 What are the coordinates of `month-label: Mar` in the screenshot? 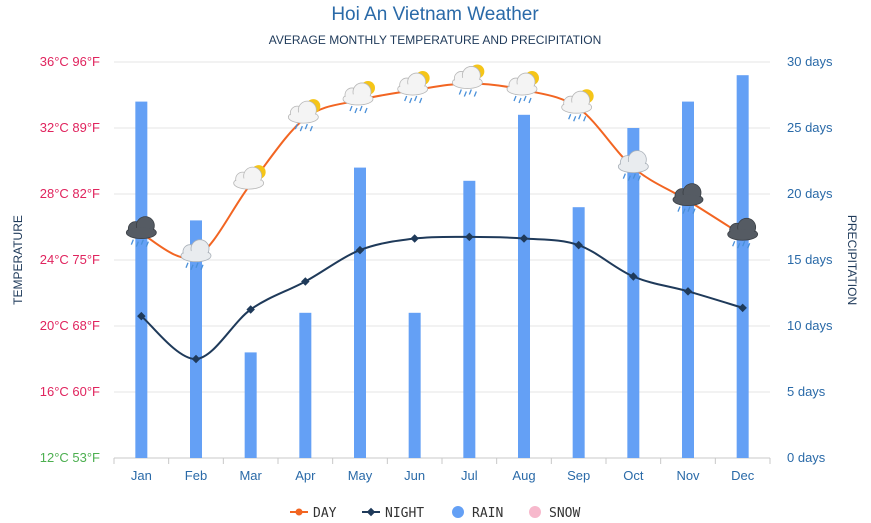 It's located at (250, 475).